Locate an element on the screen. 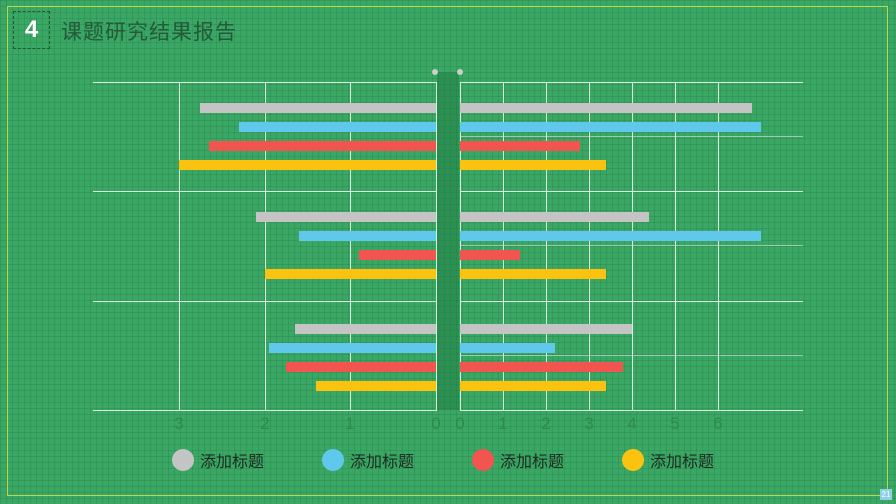 The height and width of the screenshot is (504, 896). left-gridline-h is located at coordinates (265, 410).